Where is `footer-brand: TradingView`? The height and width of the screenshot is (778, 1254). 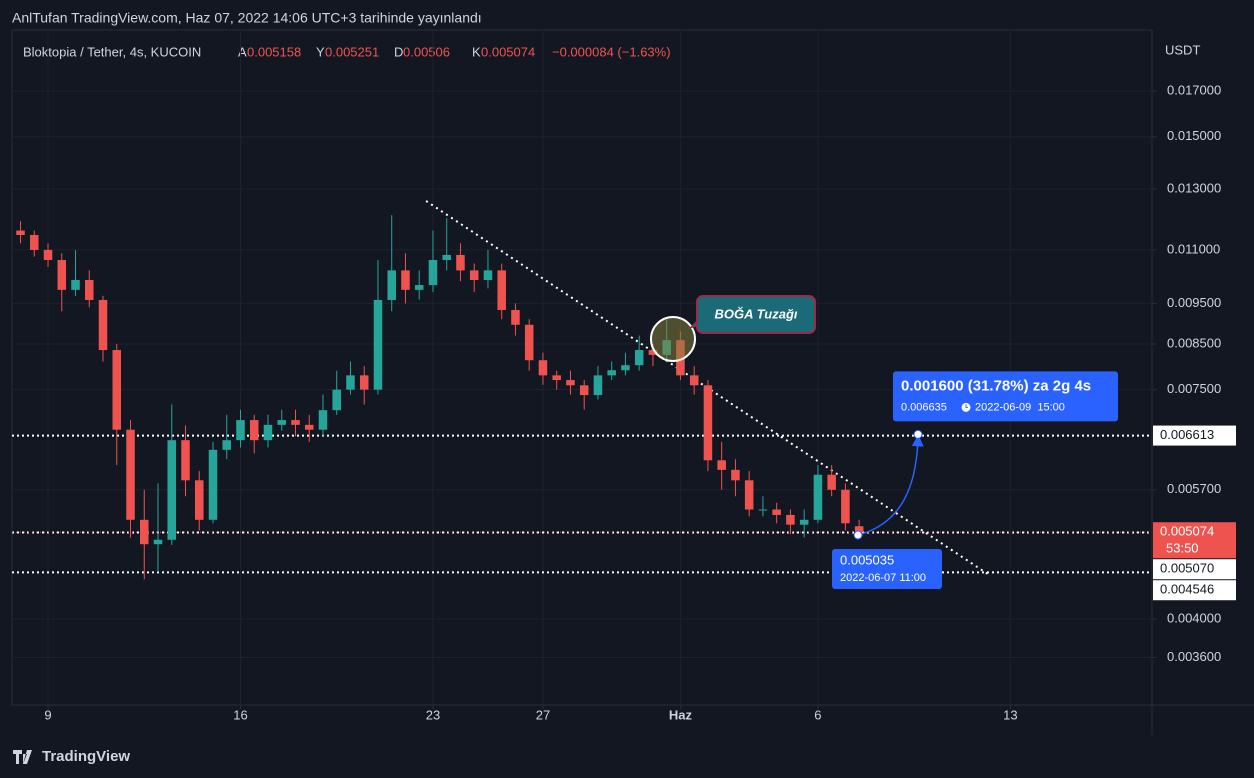
footer-brand: TradingView is located at coordinates (86, 756).